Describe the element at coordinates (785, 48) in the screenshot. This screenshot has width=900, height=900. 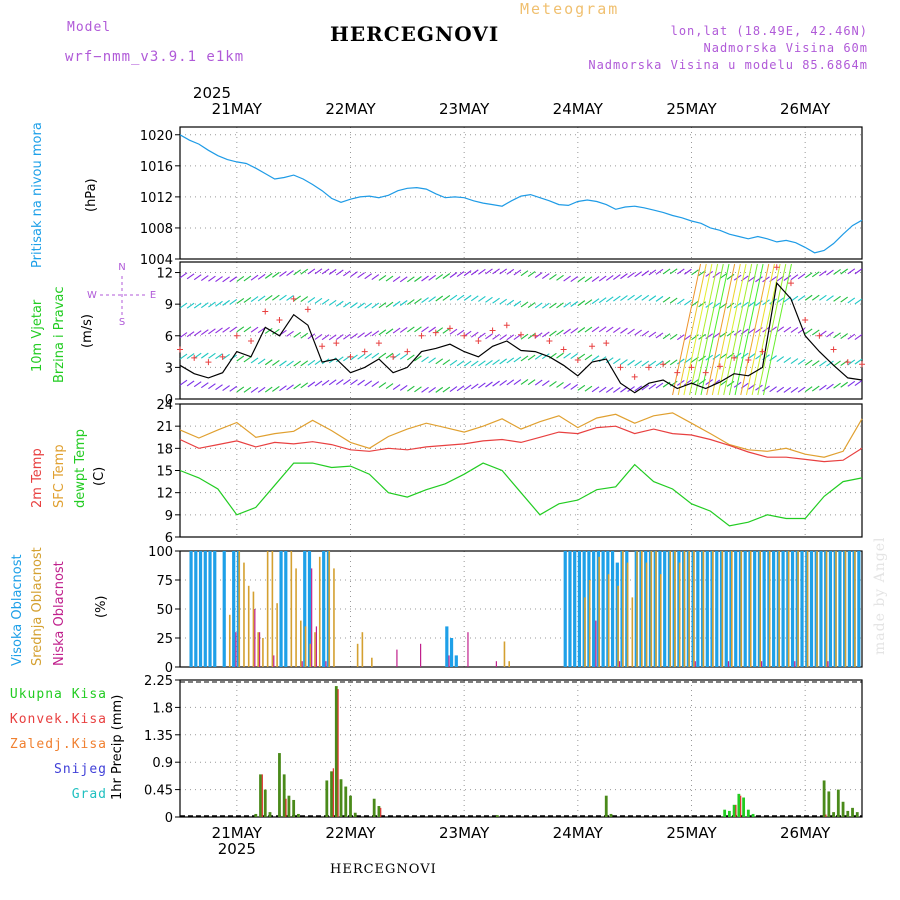
I see `altitude-label: Nadmorska Visina 60m` at that location.